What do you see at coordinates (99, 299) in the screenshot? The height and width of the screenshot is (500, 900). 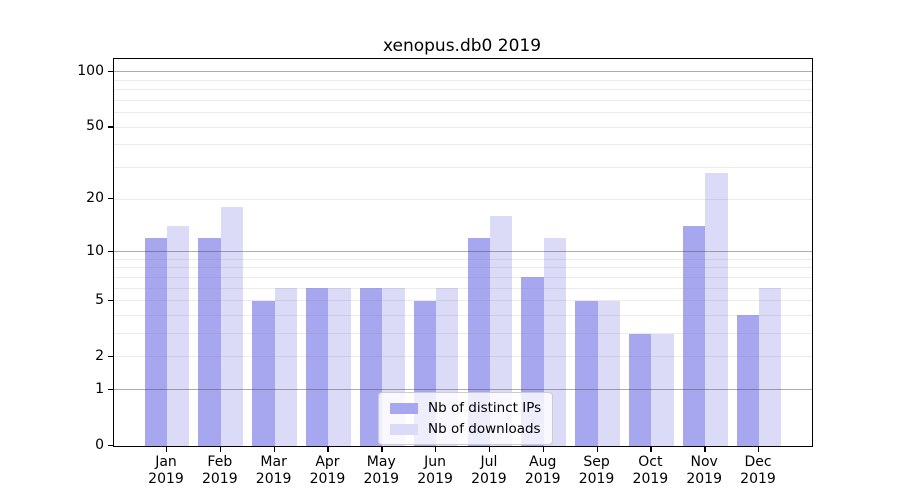 I see `y-tick-label: 5` at bounding box center [99, 299].